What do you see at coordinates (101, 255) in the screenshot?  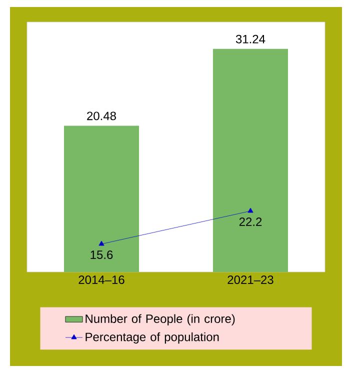 I see `data-label: 15.6` at bounding box center [101, 255].